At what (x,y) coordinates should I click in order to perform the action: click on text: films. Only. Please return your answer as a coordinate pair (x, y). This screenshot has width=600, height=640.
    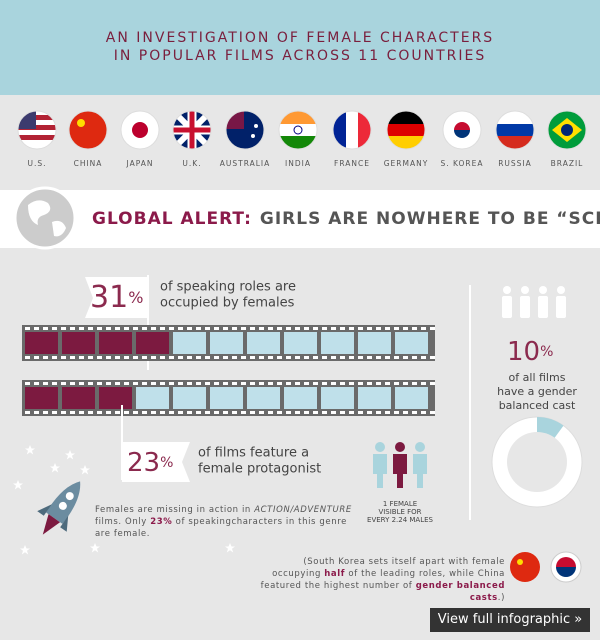
    Looking at the image, I should click on (123, 522).